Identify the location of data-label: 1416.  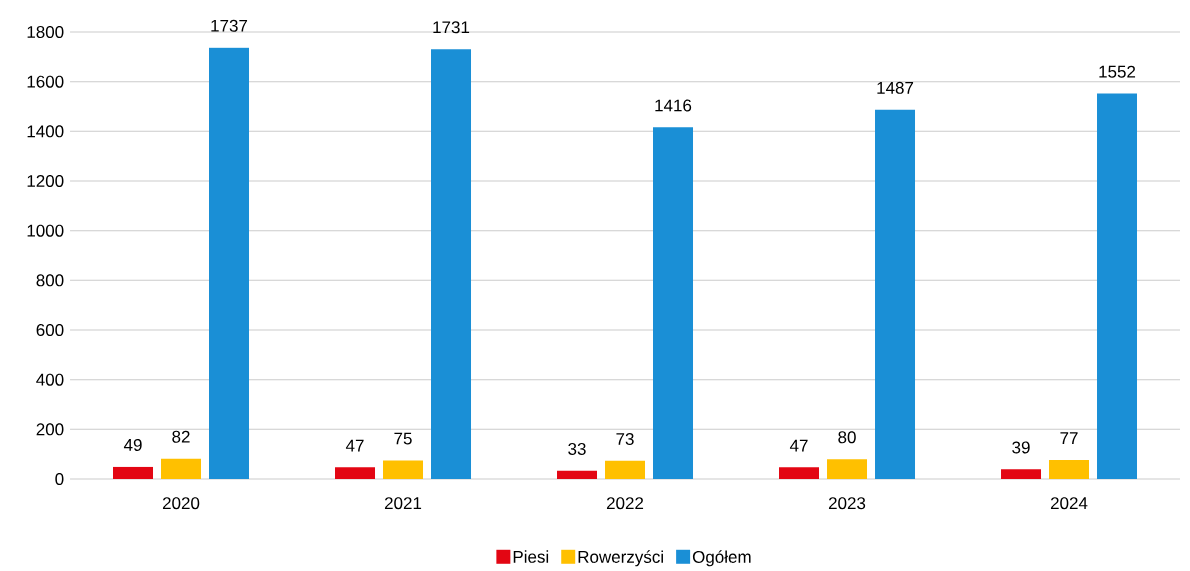
(673, 105).